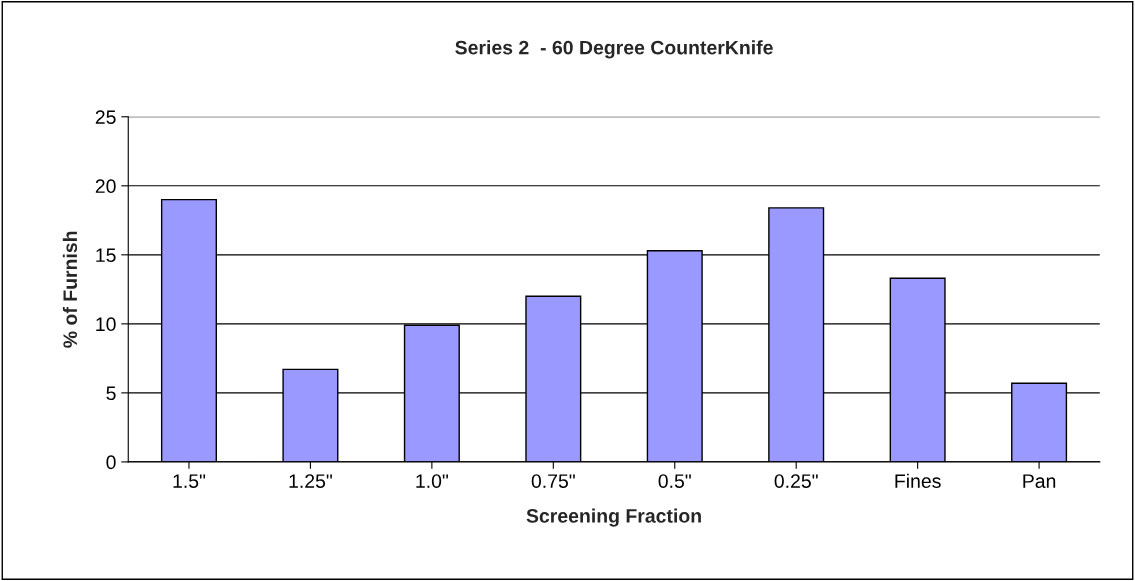 Image resolution: width=1135 pixels, height=581 pixels. I want to click on y-tick-label: 0, so click(111, 462).